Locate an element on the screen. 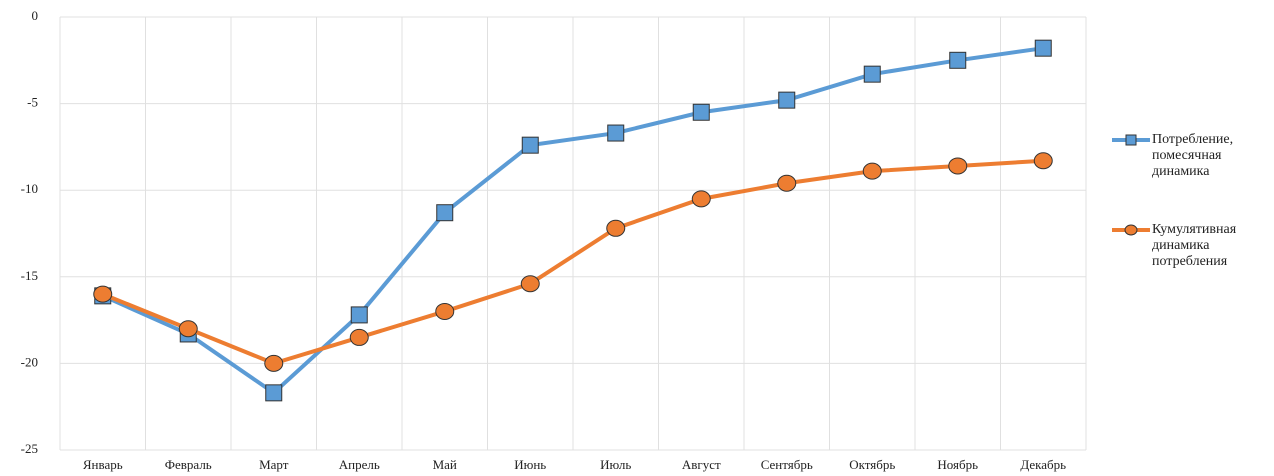 The width and height of the screenshot is (1274, 476). x-tick-label: Январь is located at coordinates (103, 464).